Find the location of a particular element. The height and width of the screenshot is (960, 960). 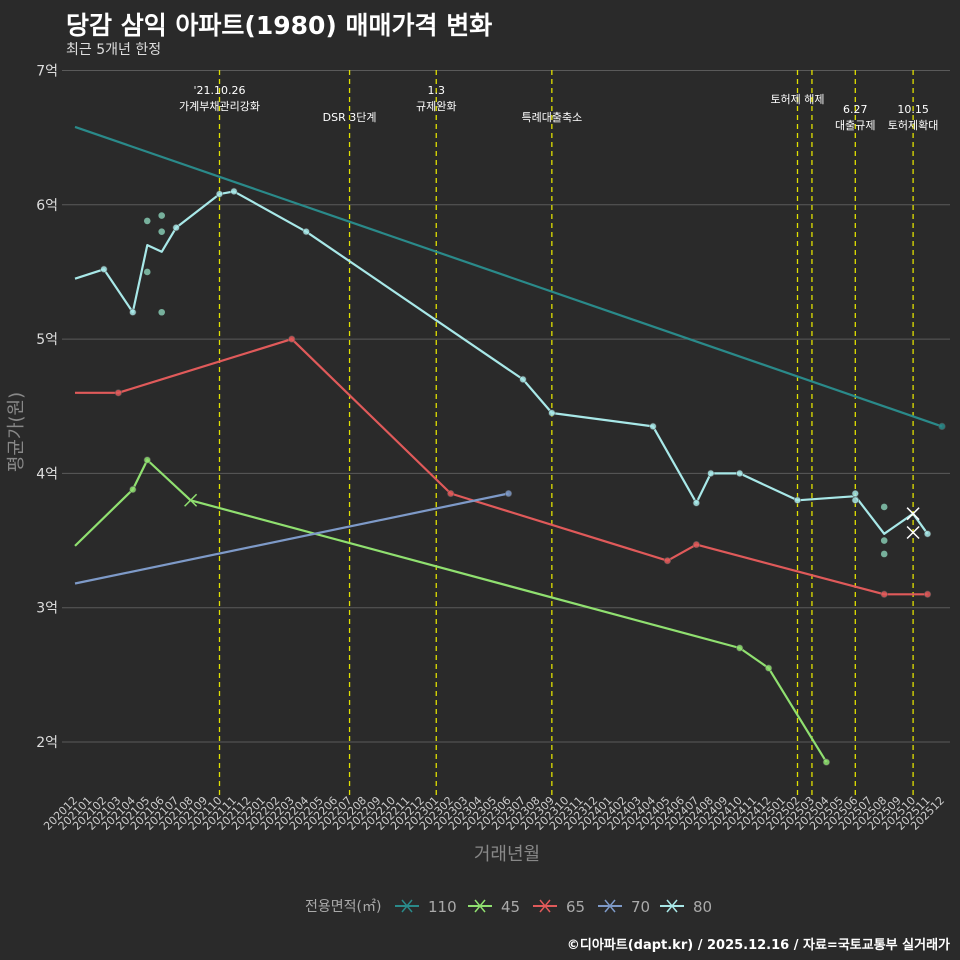

y-tick-label: 3억 is located at coordinates (47, 609).